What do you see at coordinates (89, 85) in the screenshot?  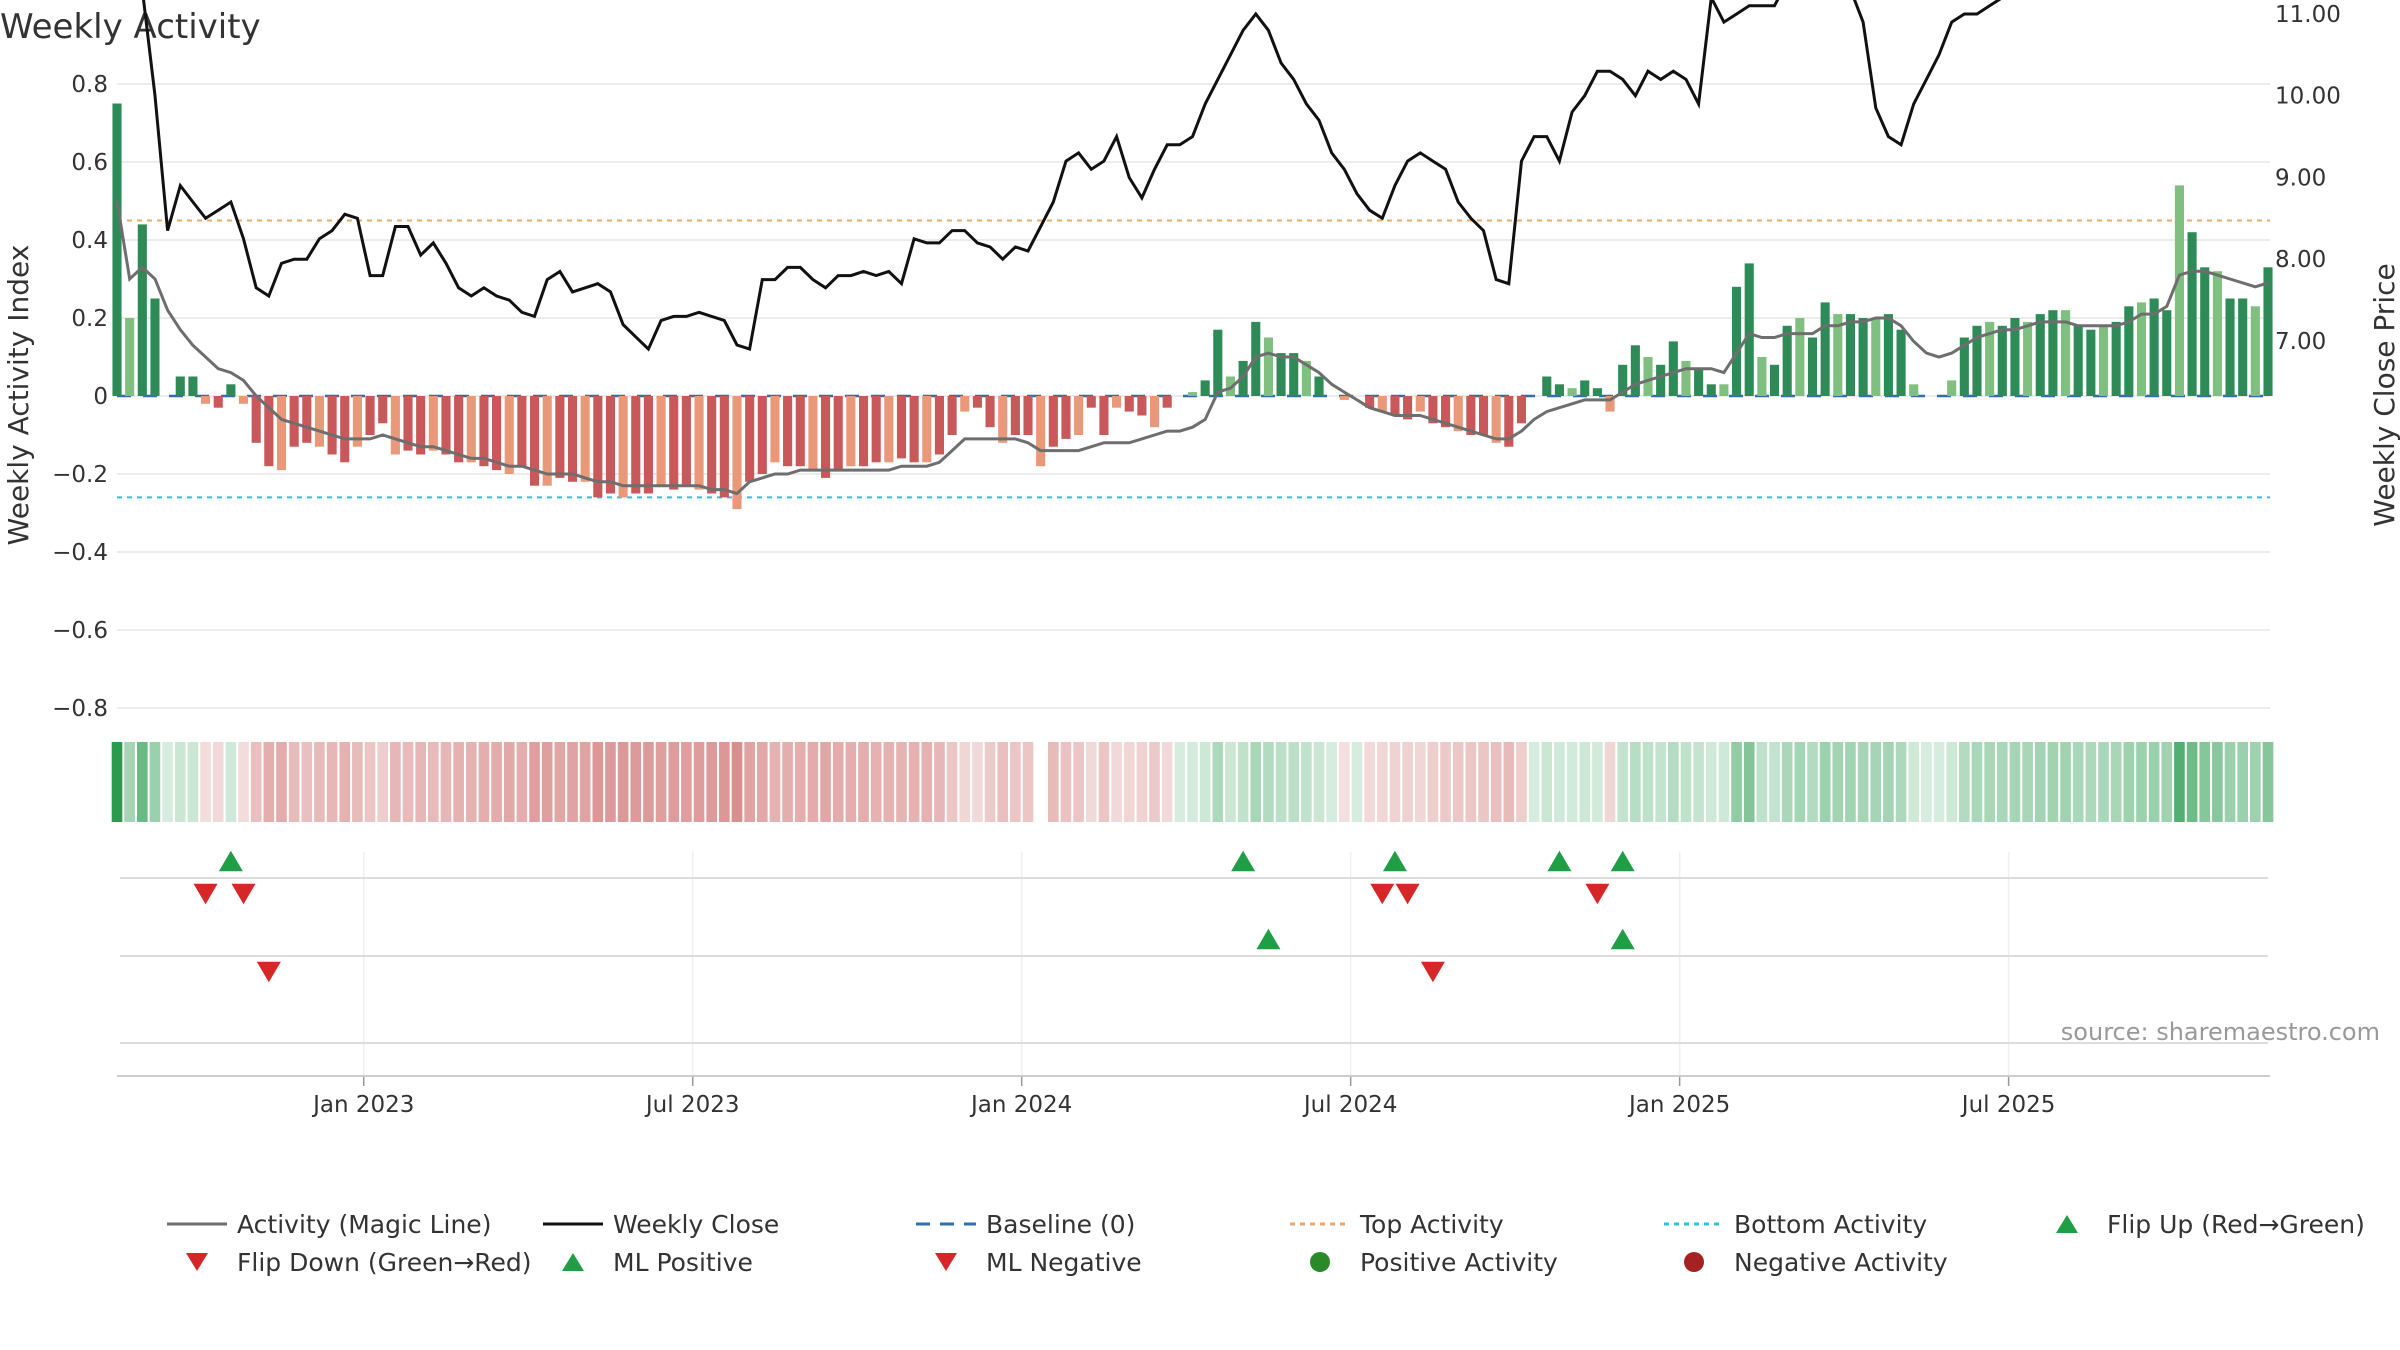 I see `y-tick-label: 0.8` at bounding box center [89, 85].